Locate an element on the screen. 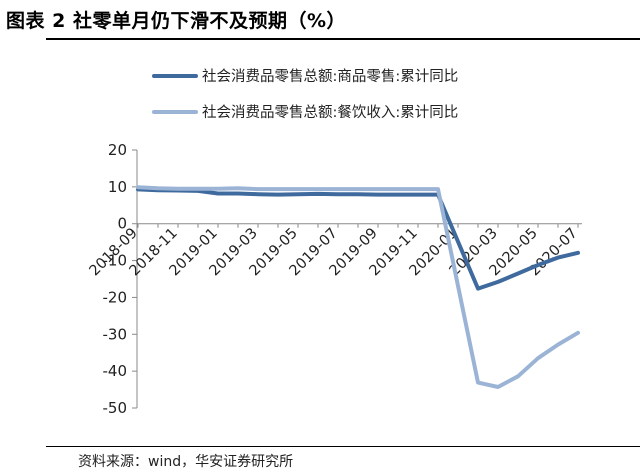 The height and width of the screenshot is (471, 640). y-tick-label: -30 is located at coordinates (115, 334).